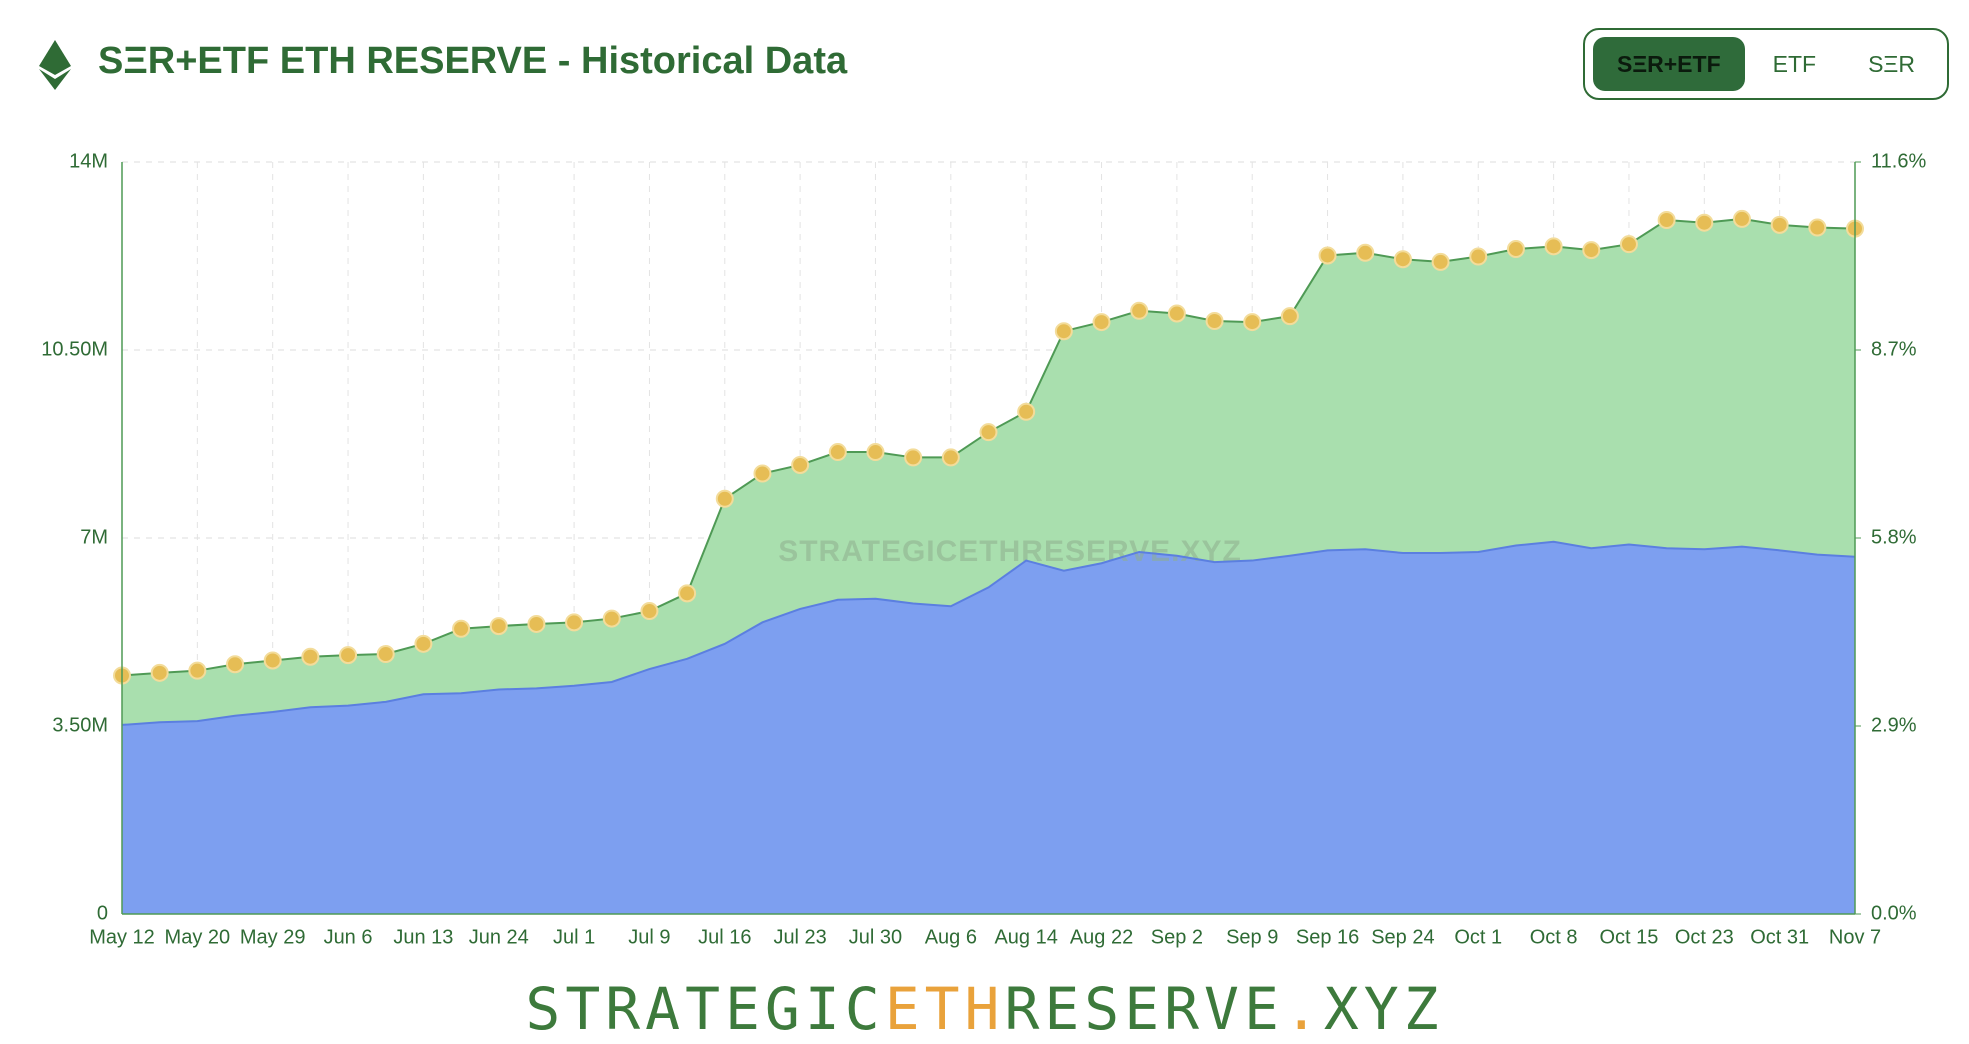  I want to click on y2-tick-label: 11.6%, so click(1898, 161).